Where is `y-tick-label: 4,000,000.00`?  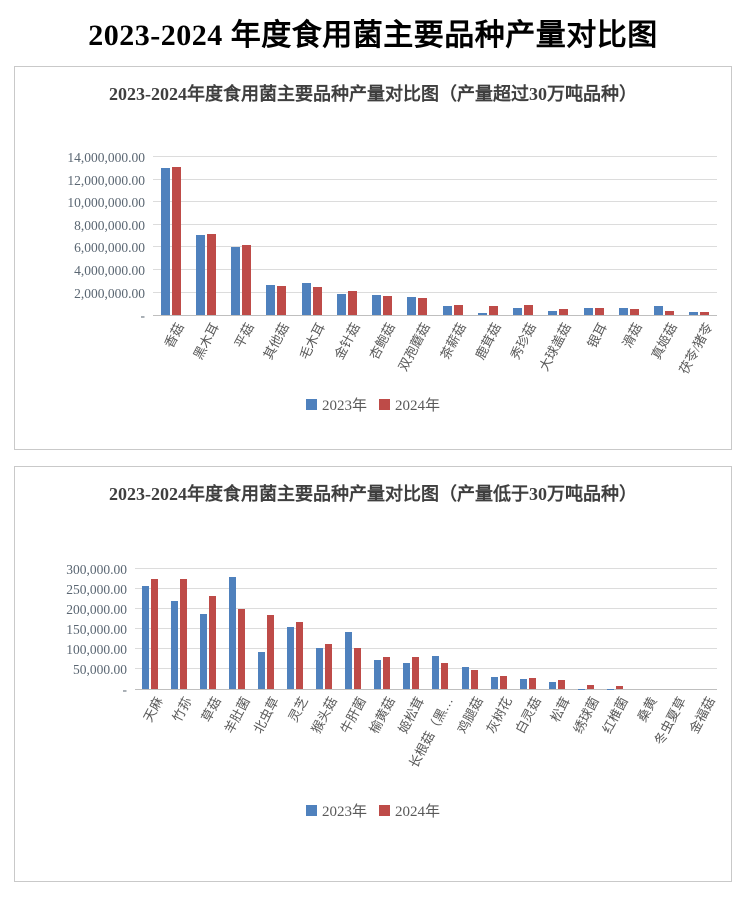
y-tick-label: 4,000,000.00 is located at coordinates (109, 271).